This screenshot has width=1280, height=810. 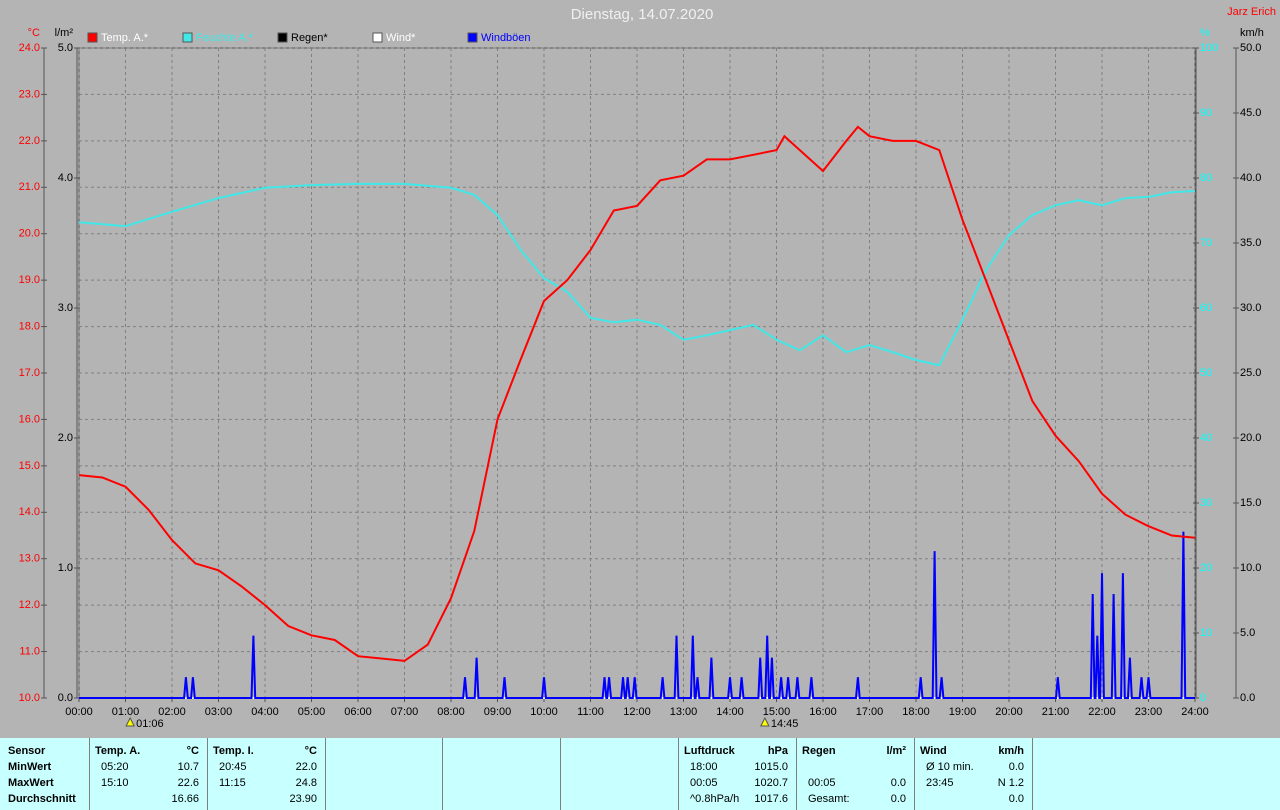 I want to click on cell-time: ^0.8hPa/h, so click(x=715, y=799).